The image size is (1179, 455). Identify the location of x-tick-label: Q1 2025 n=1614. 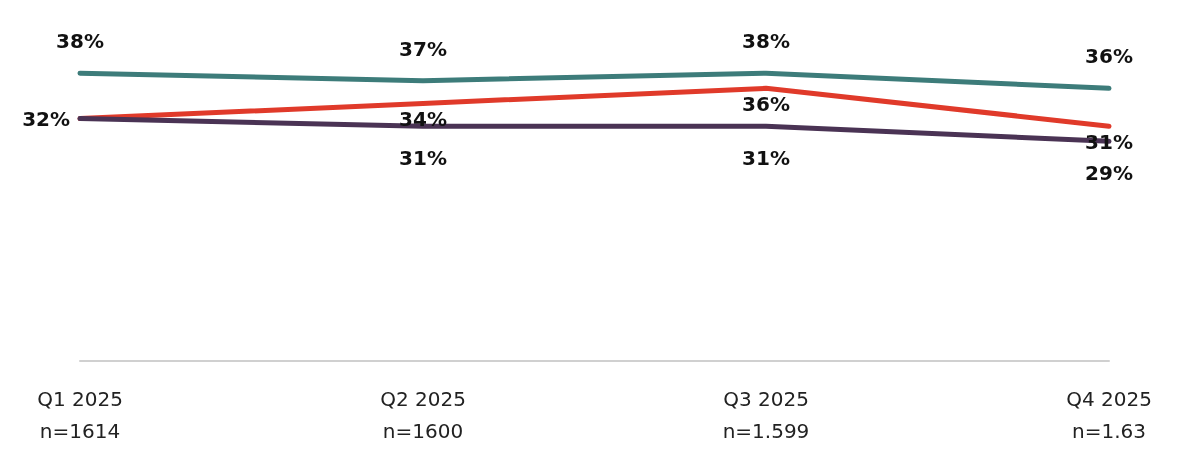
(80, 415).